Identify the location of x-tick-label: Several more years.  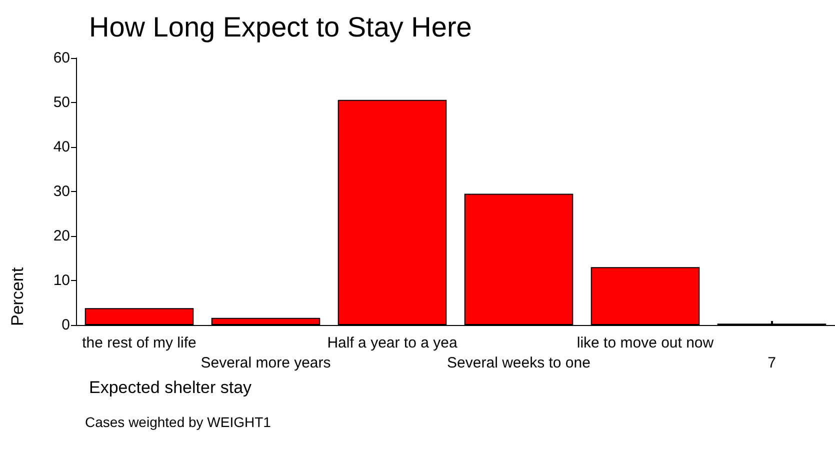
(265, 363).